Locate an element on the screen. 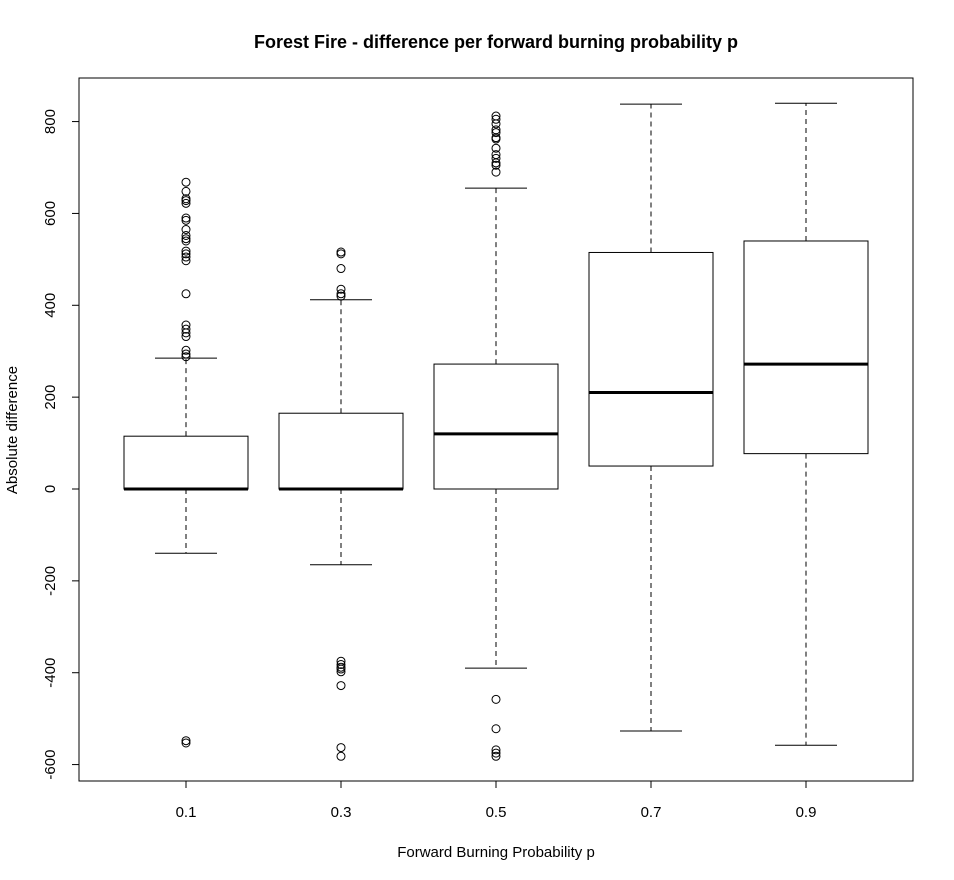 The image size is (954, 880). x-tick-label: 0.7 is located at coordinates (651, 812).